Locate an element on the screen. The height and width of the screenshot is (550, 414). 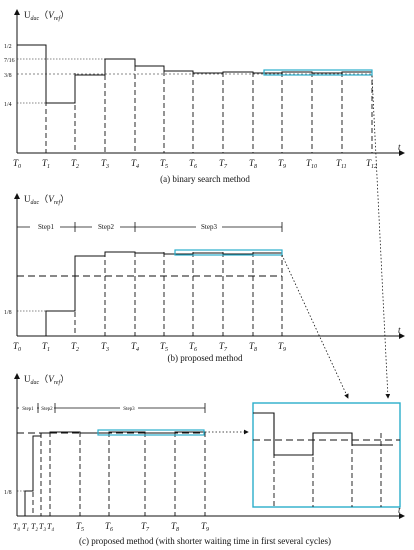
panel-b-step3-bg is located at coordinates (209, 226).